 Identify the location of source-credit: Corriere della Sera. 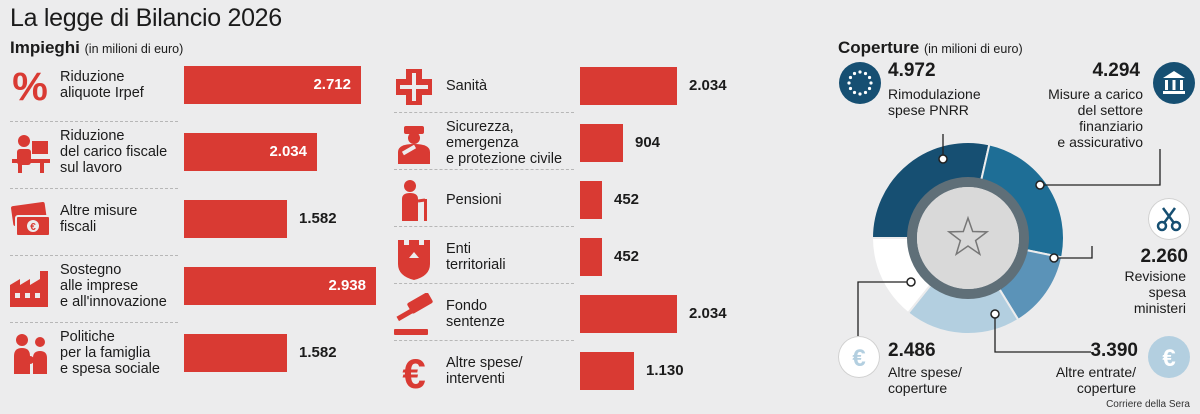
(1148, 404).